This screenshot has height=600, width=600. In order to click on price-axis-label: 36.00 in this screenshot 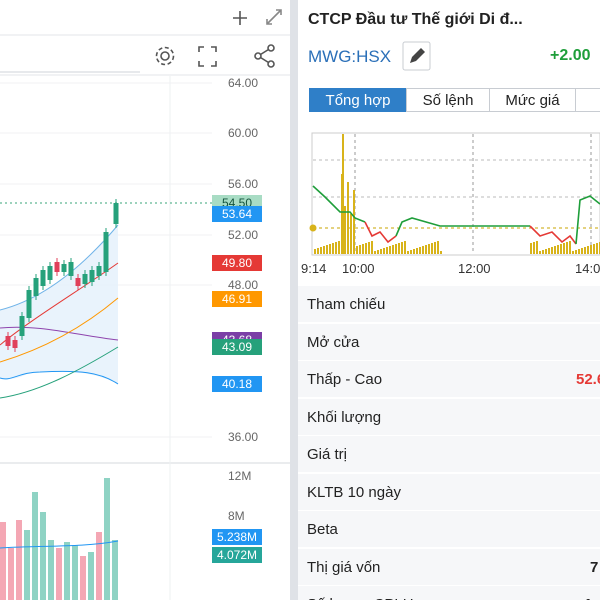, I will do `click(243, 437)`.